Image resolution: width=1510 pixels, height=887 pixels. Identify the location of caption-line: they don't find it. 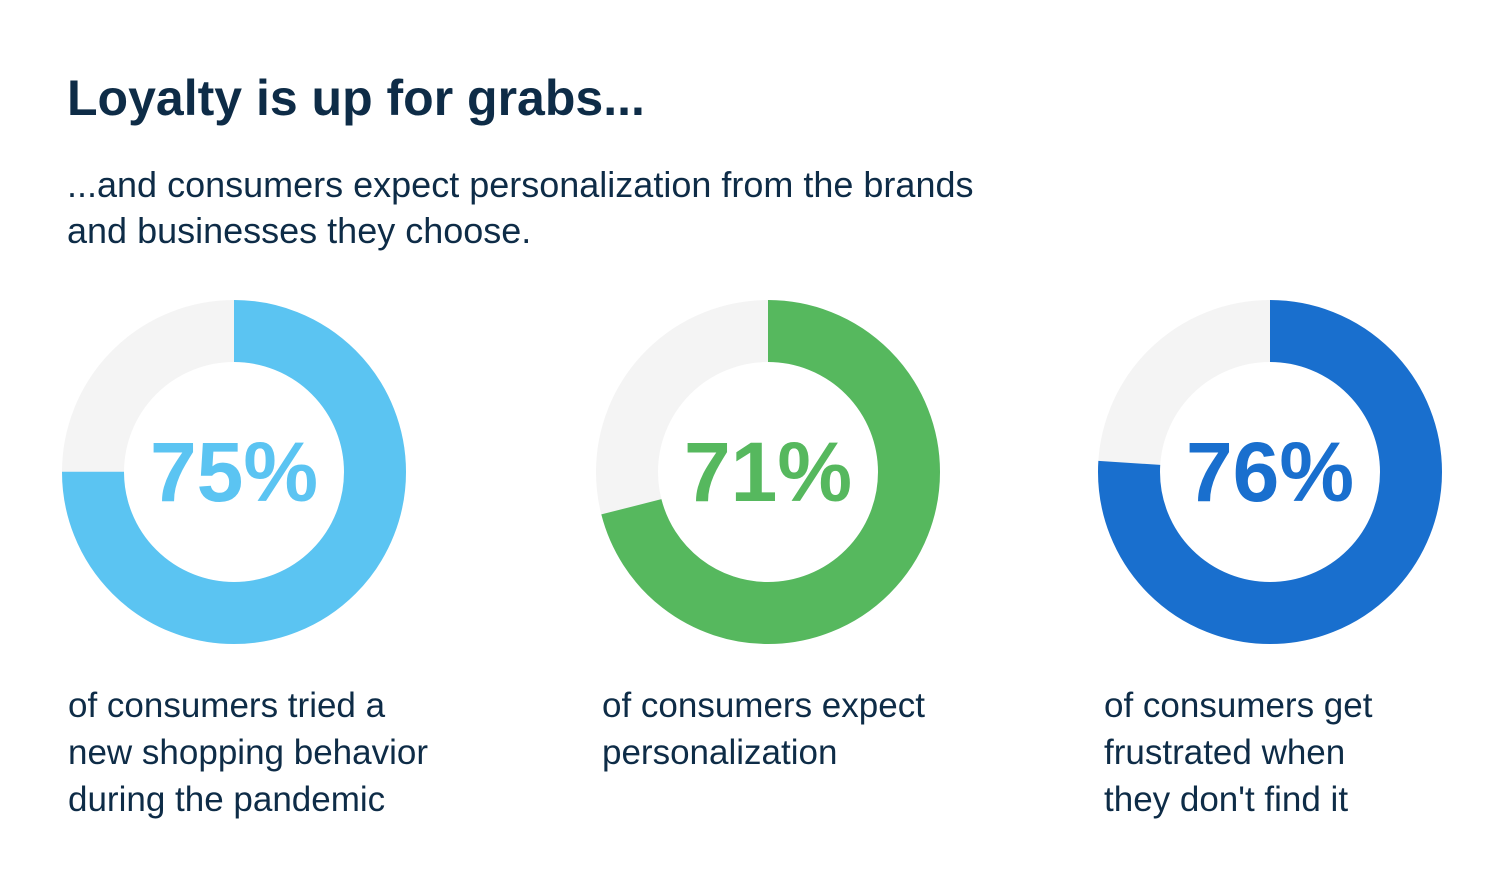
(1226, 799).